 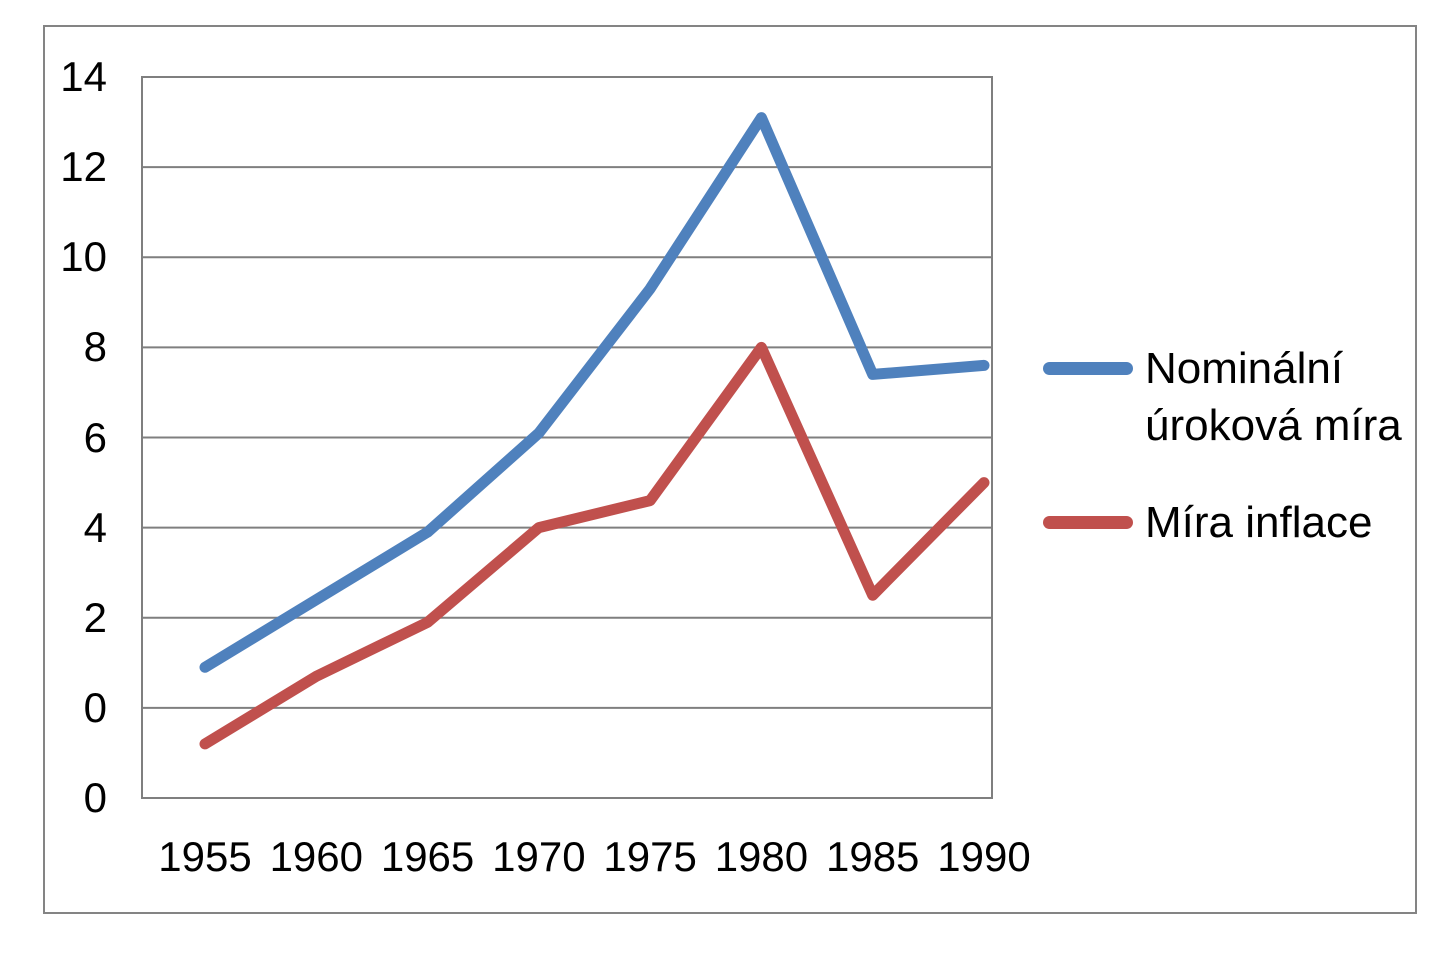 I want to click on legend-item-nominal-rate: Nominální úroková míra, so click(x=1241, y=397).